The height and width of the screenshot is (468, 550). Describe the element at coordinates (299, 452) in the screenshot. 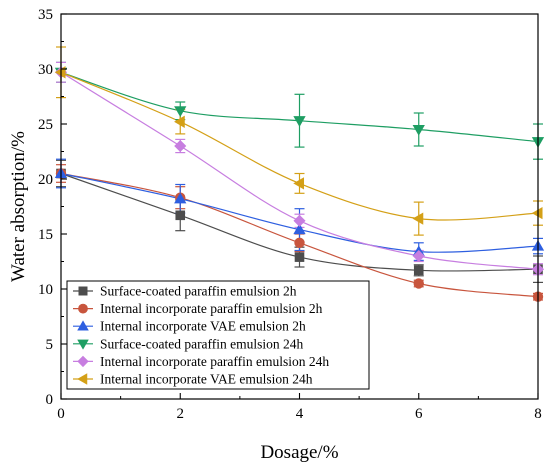

I see `x-axis-title: Dosage/%` at that location.